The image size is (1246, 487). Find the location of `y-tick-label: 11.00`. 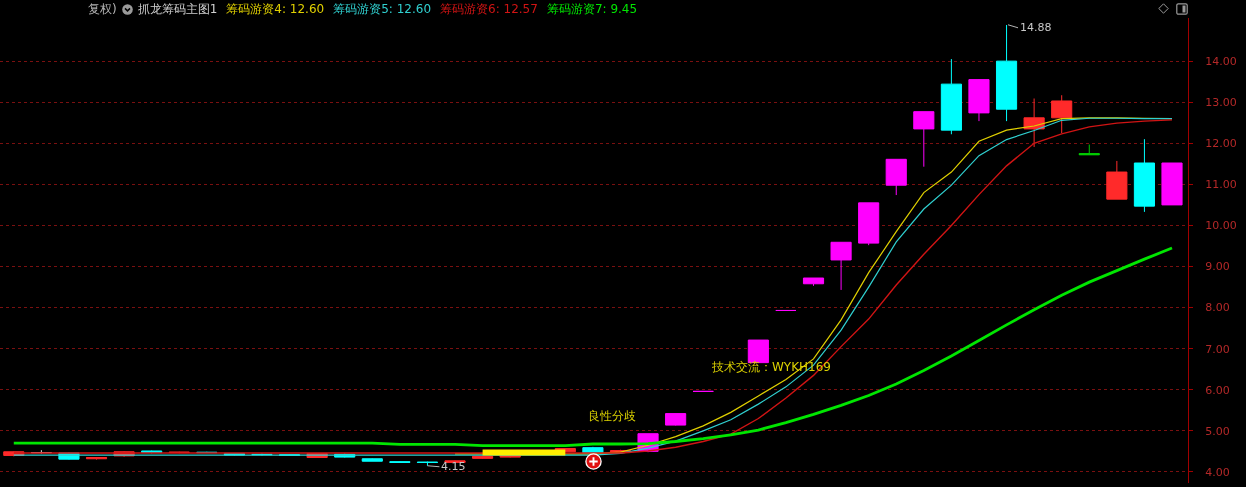

y-tick-label: 11.00 is located at coordinates (1221, 185).